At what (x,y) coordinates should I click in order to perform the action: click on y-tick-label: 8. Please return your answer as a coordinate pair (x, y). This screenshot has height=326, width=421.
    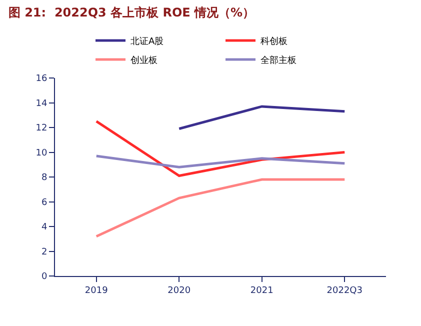
    Looking at the image, I should click on (44, 178).